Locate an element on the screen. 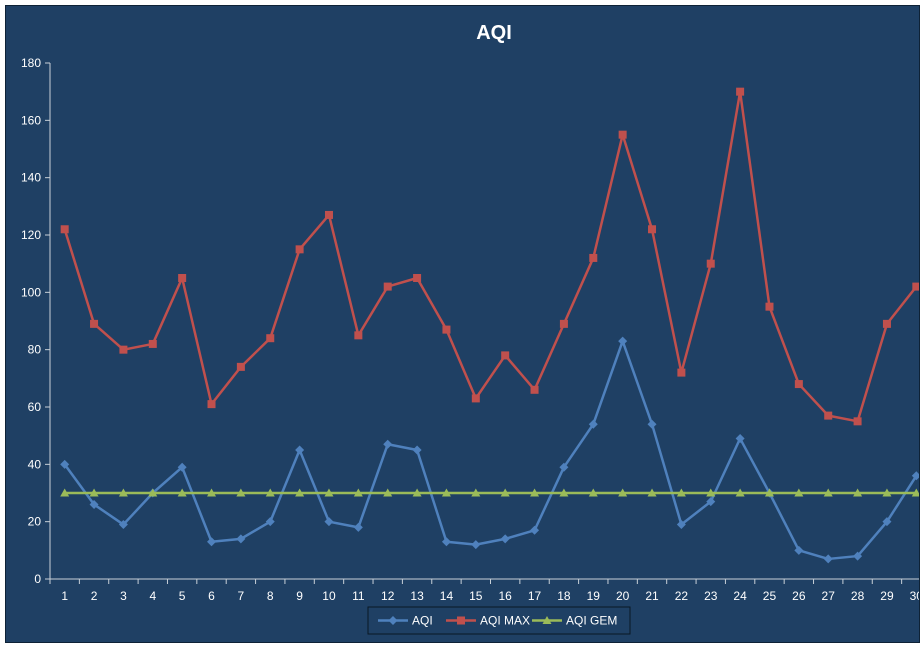  legend-box is located at coordinates (499, 620).